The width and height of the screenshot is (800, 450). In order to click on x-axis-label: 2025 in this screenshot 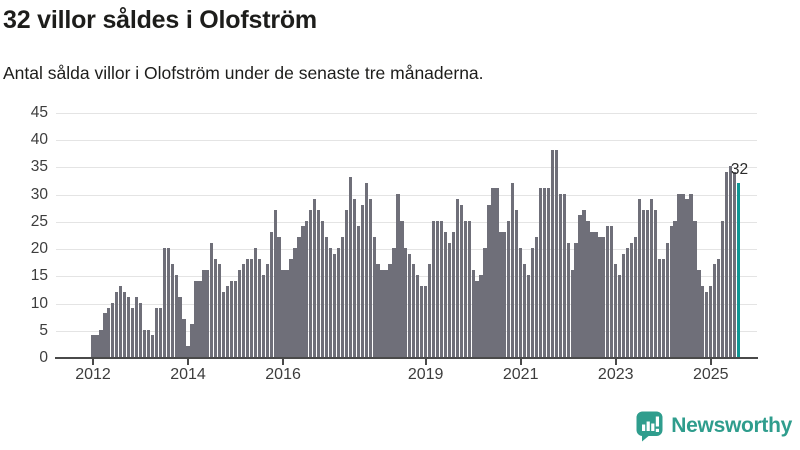, I will do `click(710, 374)`.